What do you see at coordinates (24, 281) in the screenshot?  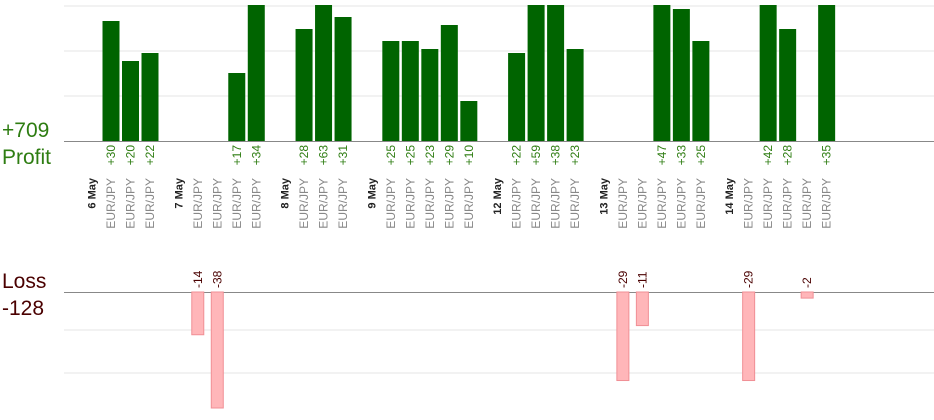 I see `loss-label: Loss` at bounding box center [24, 281].